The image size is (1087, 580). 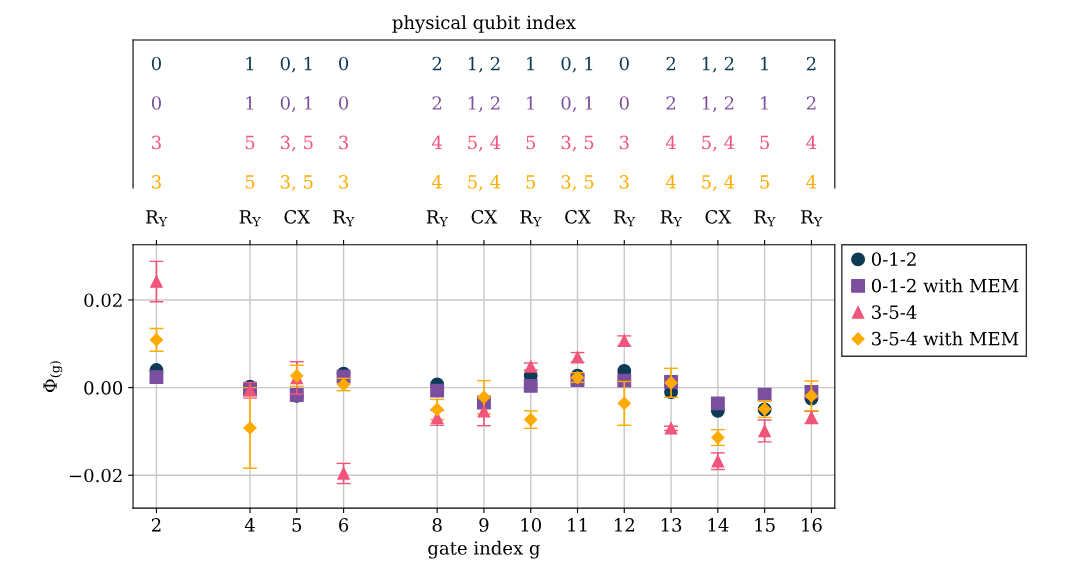 What do you see at coordinates (624, 525) in the screenshot?
I see `x-tick-label: 12` at bounding box center [624, 525].